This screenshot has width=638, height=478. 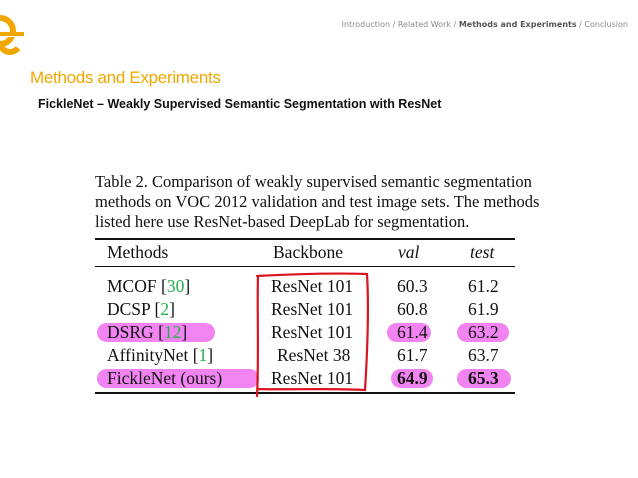 What do you see at coordinates (203, 355) in the screenshot?
I see `citation-link: 1` at bounding box center [203, 355].